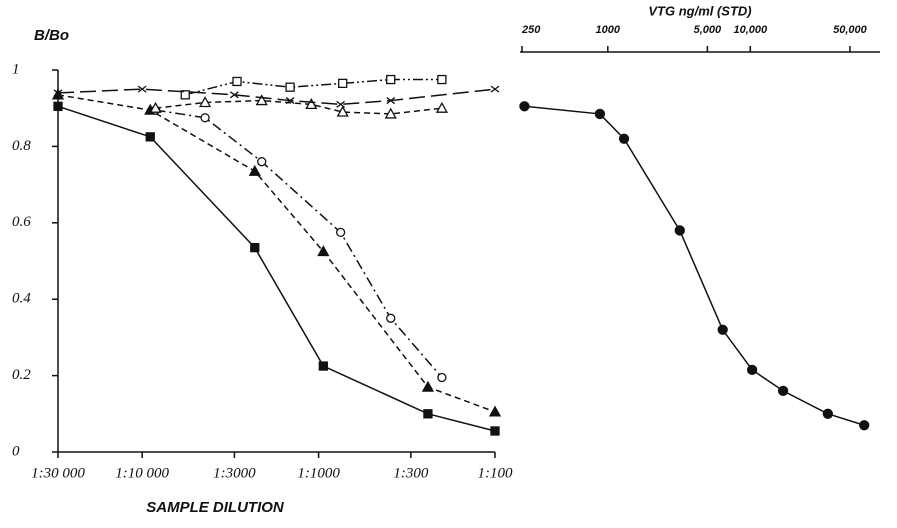 This screenshot has height=528, width=897. I want to click on y-axis-title: B/Bo, so click(51, 35).